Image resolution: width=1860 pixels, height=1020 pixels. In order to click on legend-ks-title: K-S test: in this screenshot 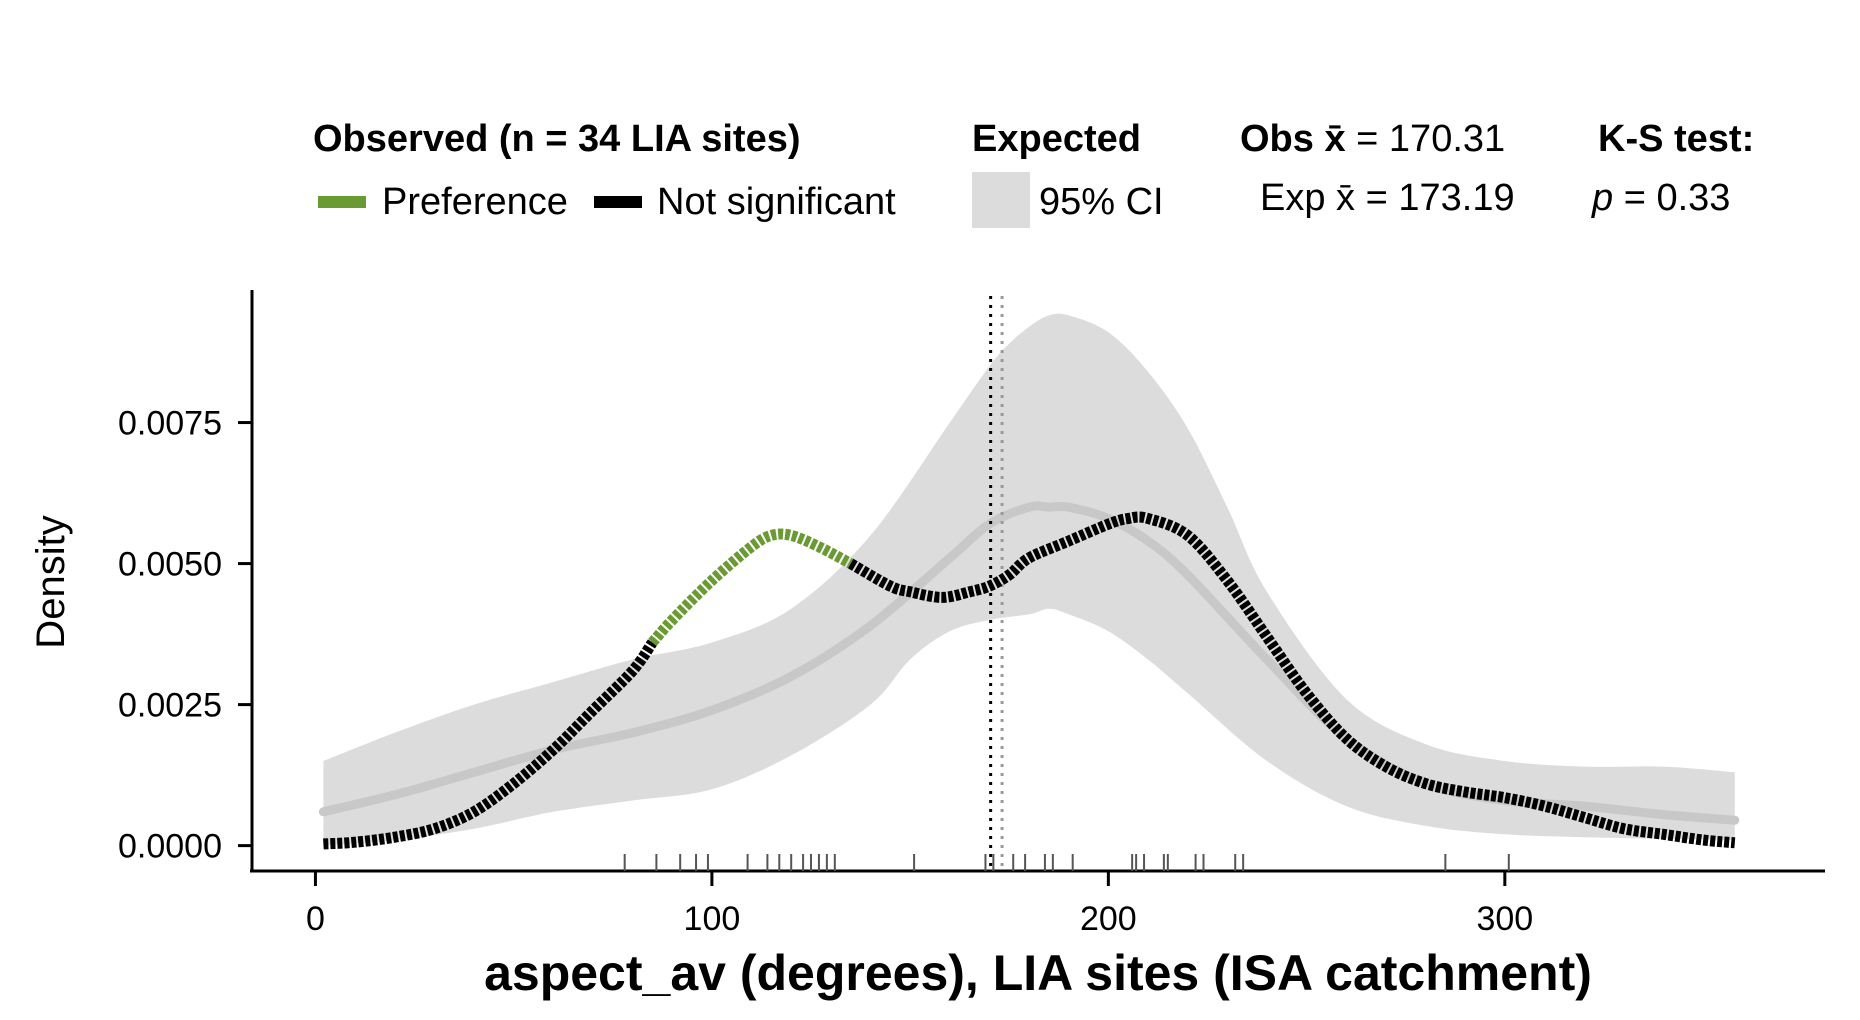, I will do `click(1676, 139)`.